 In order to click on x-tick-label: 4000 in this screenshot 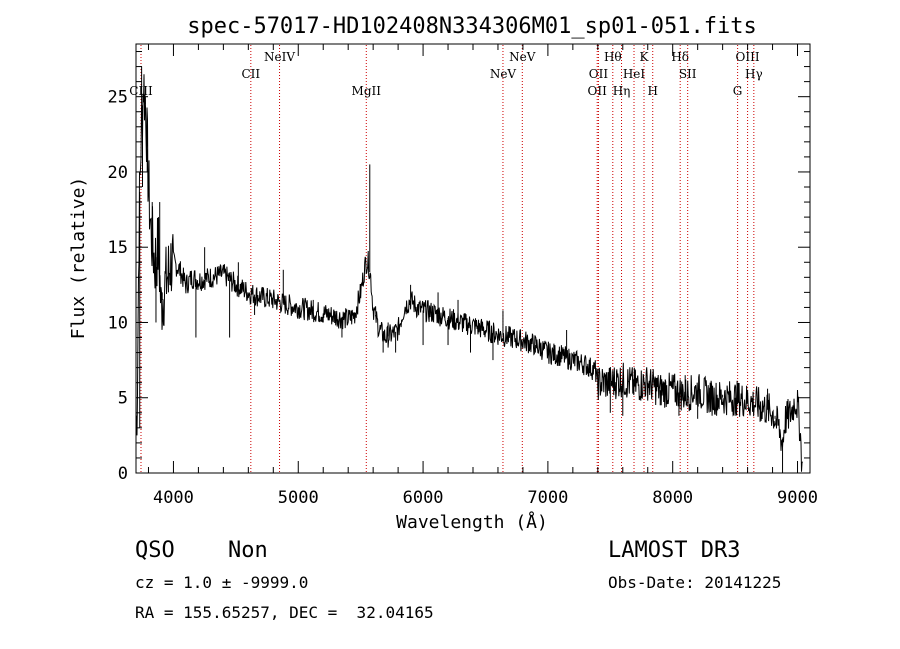, I will do `click(173, 498)`.